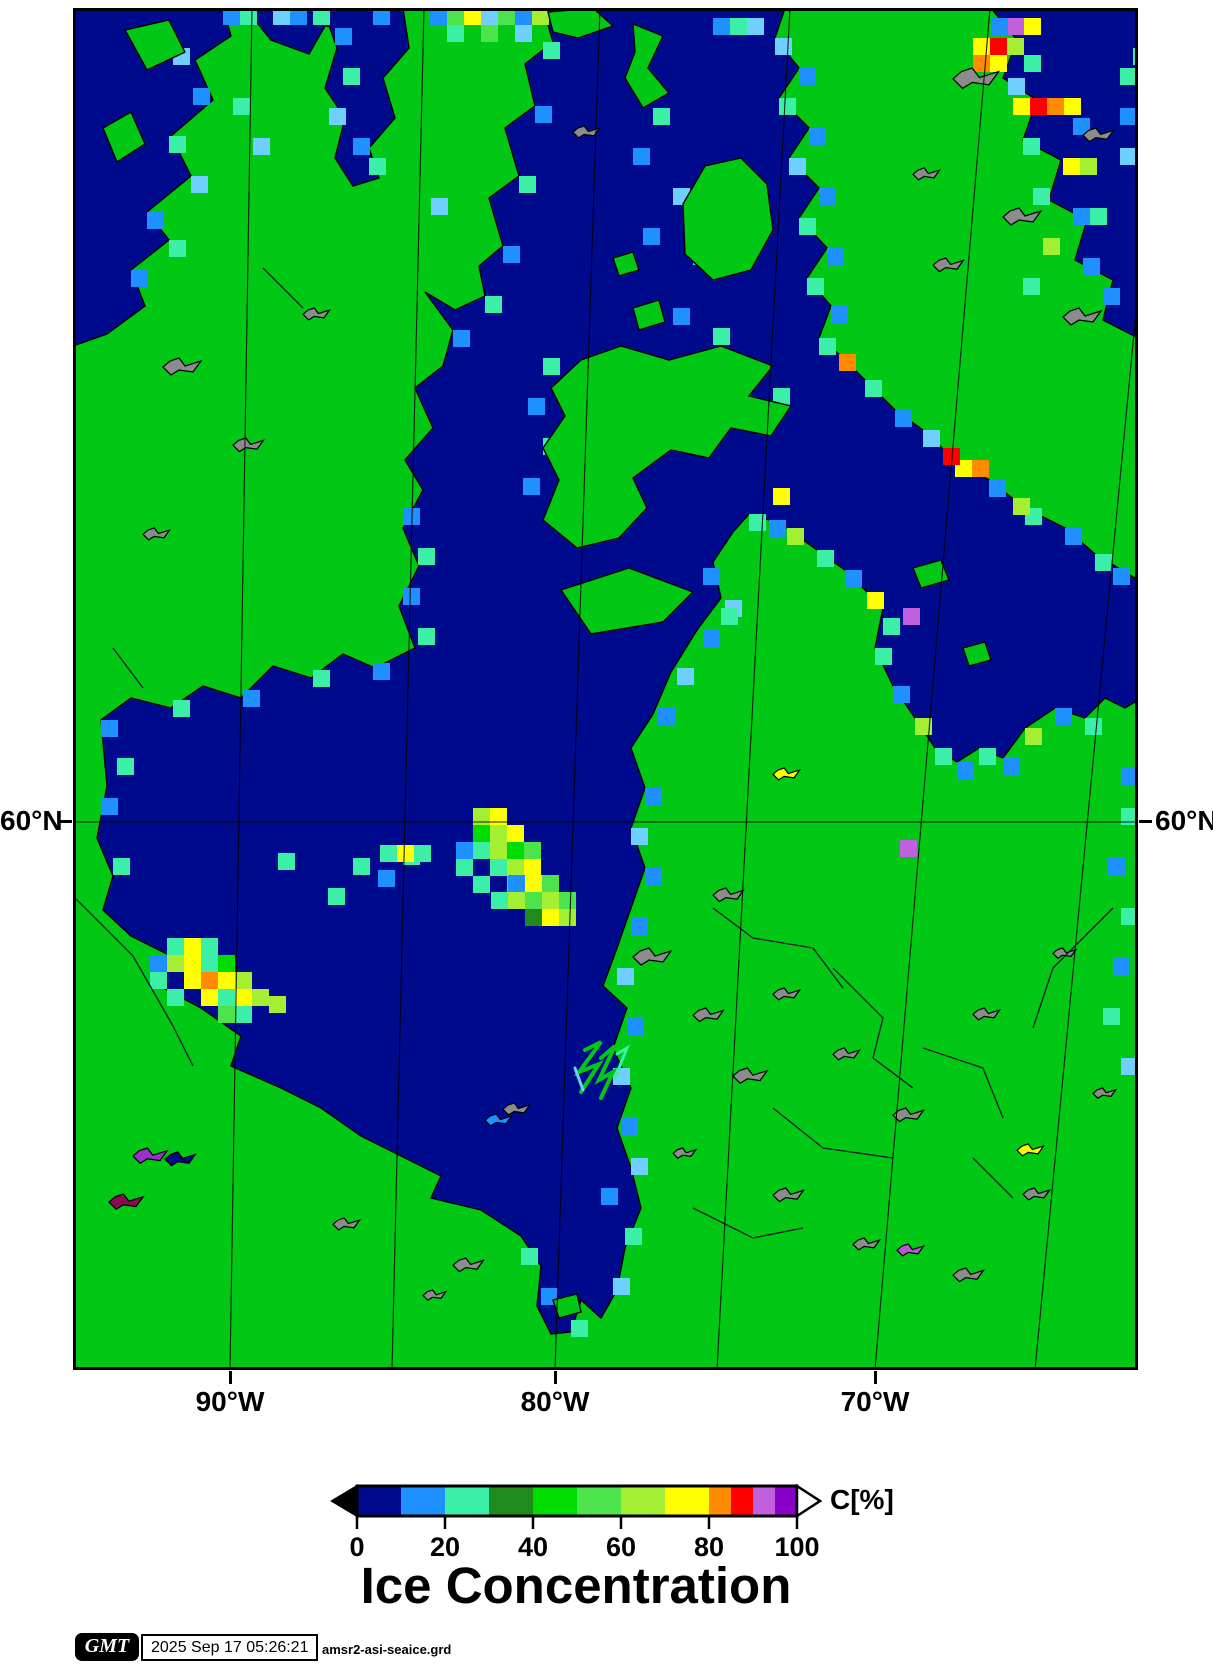  What do you see at coordinates (875, 1401) in the screenshot?
I see `lon-label: 70°W` at bounding box center [875, 1401].